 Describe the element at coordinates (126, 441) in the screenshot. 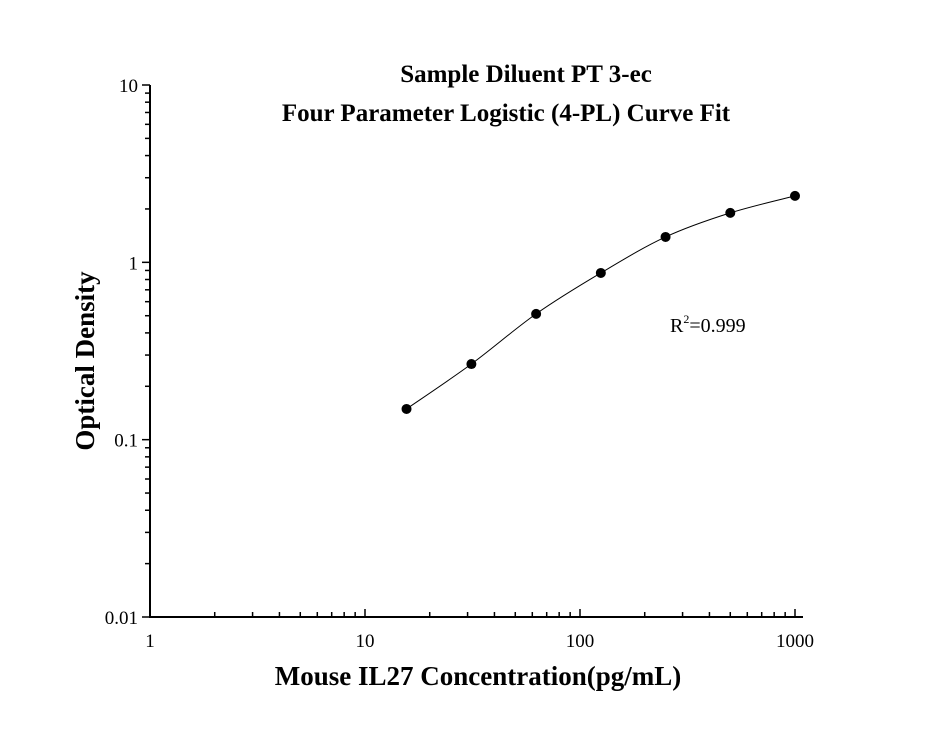

I see `y-tick-label: 0.1` at that location.